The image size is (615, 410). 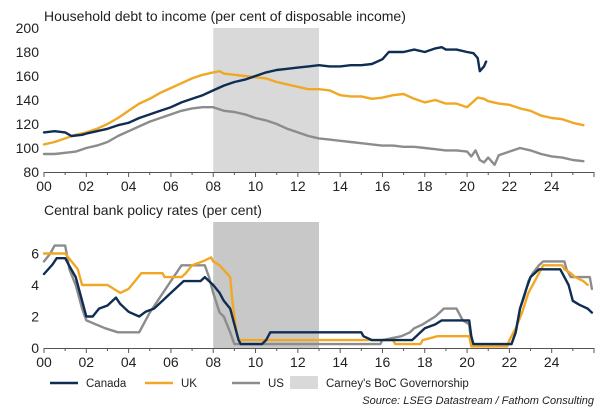 What do you see at coordinates (28, 100) in the screenshot?
I see `y-tick-label: 140` at bounding box center [28, 100].